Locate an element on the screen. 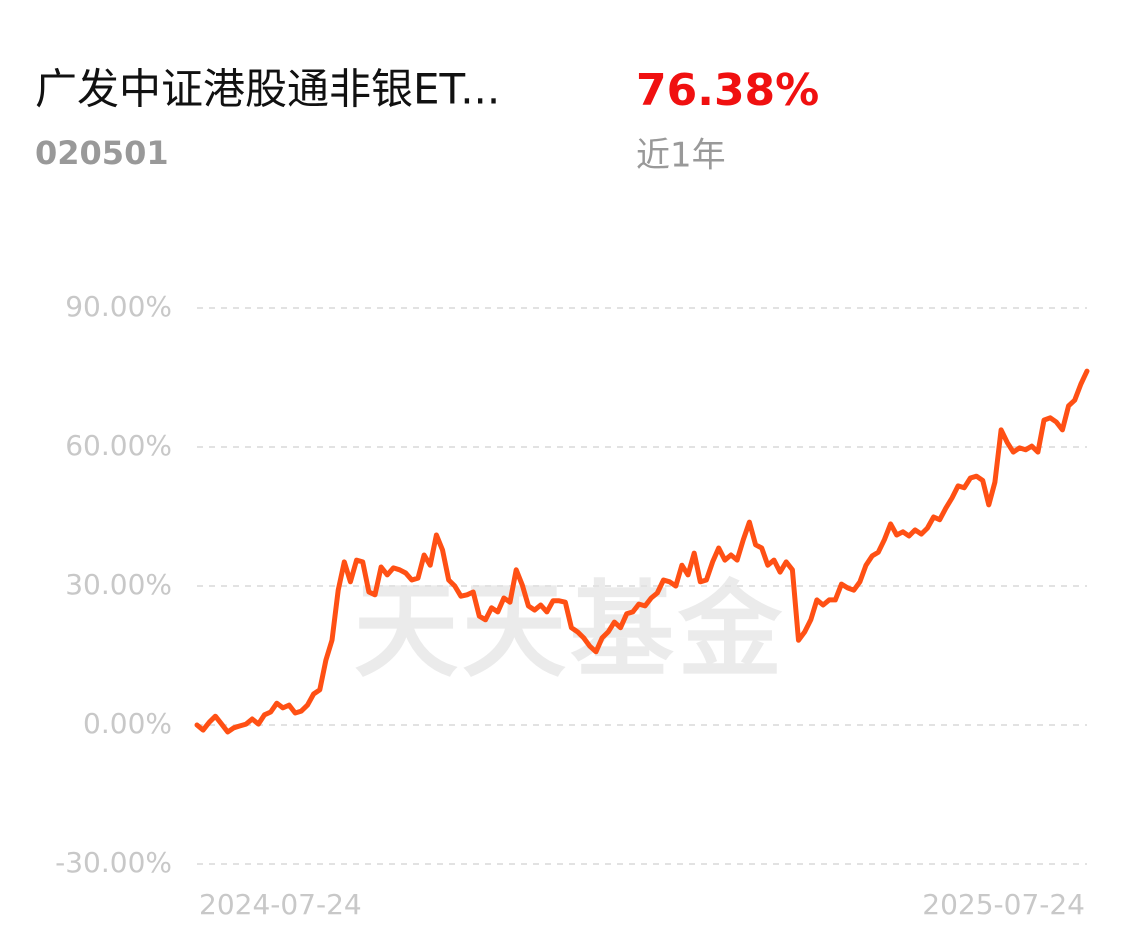 The height and width of the screenshot is (949, 1138). y-tick-label: -30.00% is located at coordinates (113, 862).